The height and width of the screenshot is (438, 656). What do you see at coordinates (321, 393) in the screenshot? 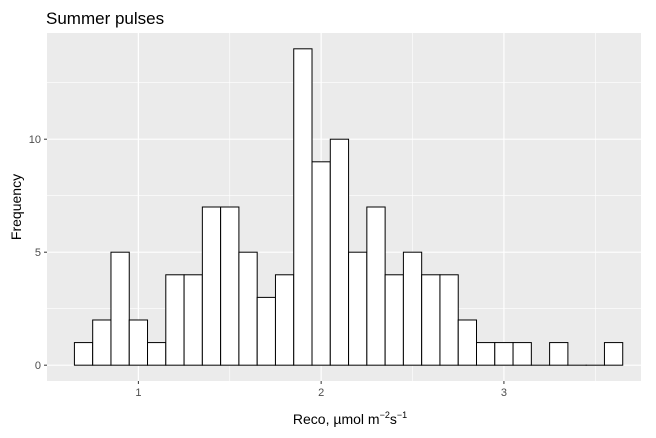
I see `x-tick-label: 2` at bounding box center [321, 393].